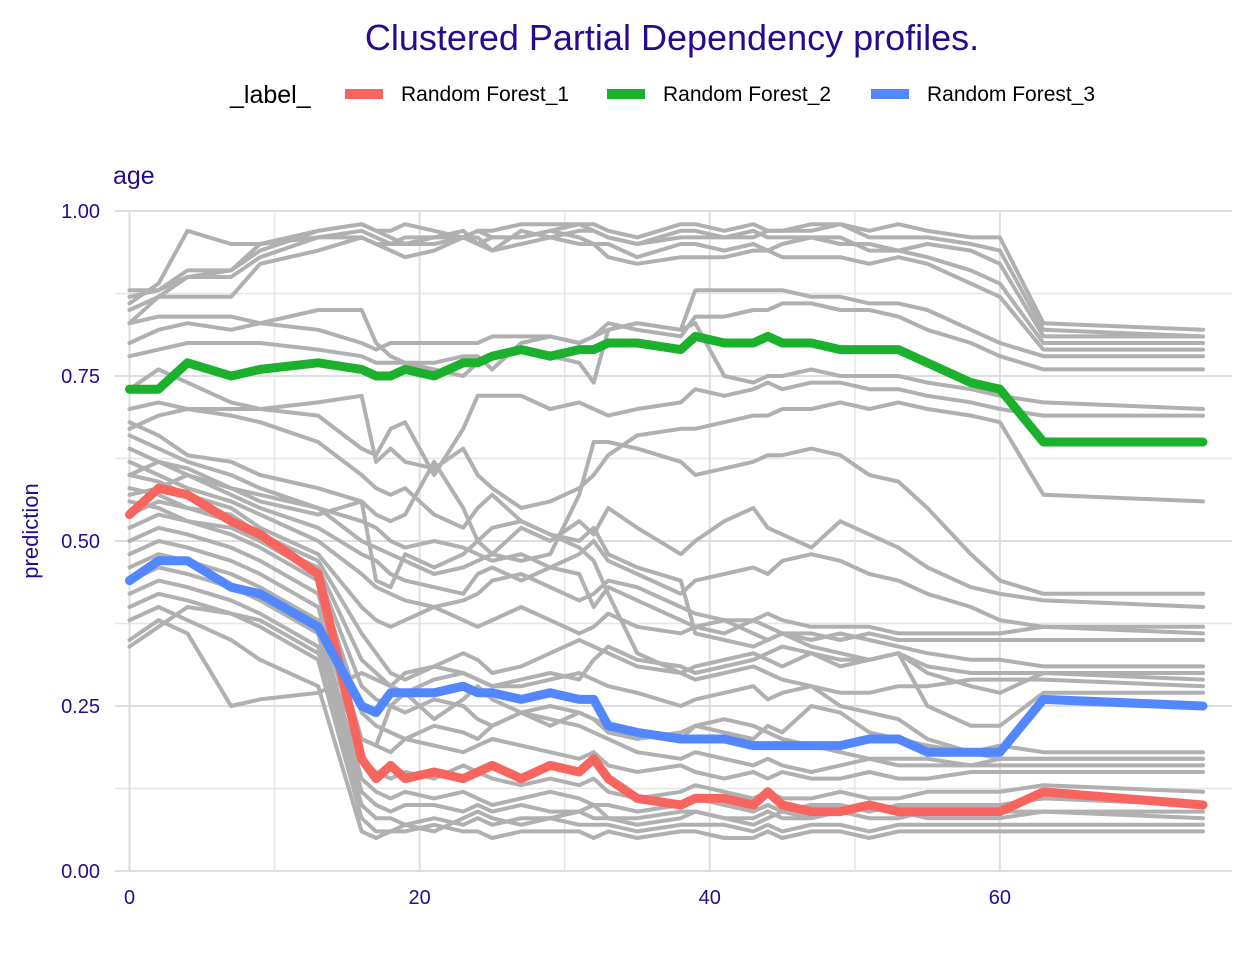  I want to click on y-axis-label: prediction, so click(30, 530).